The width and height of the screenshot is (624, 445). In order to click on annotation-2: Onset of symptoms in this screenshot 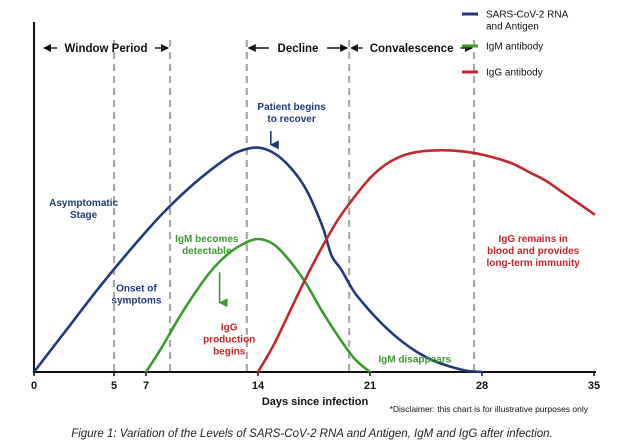, I will do `click(136, 295)`.